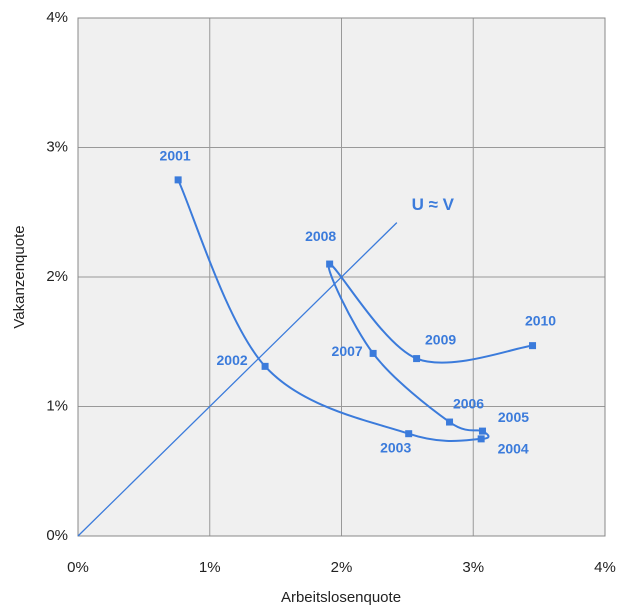 Image resolution: width=619 pixels, height=612 pixels. I want to click on x-tick-label: 3%, so click(473, 567).